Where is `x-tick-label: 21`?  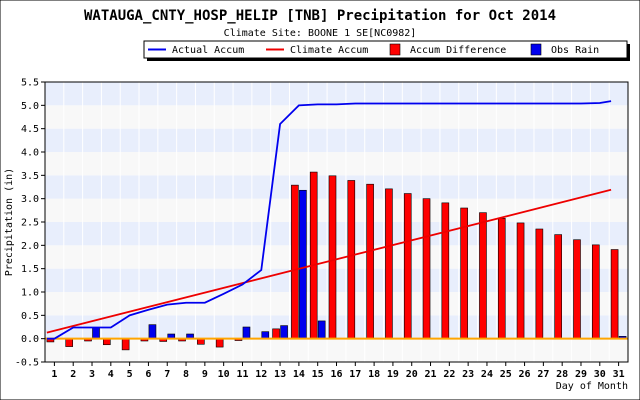 x-tick-label: 21 is located at coordinates (431, 374).